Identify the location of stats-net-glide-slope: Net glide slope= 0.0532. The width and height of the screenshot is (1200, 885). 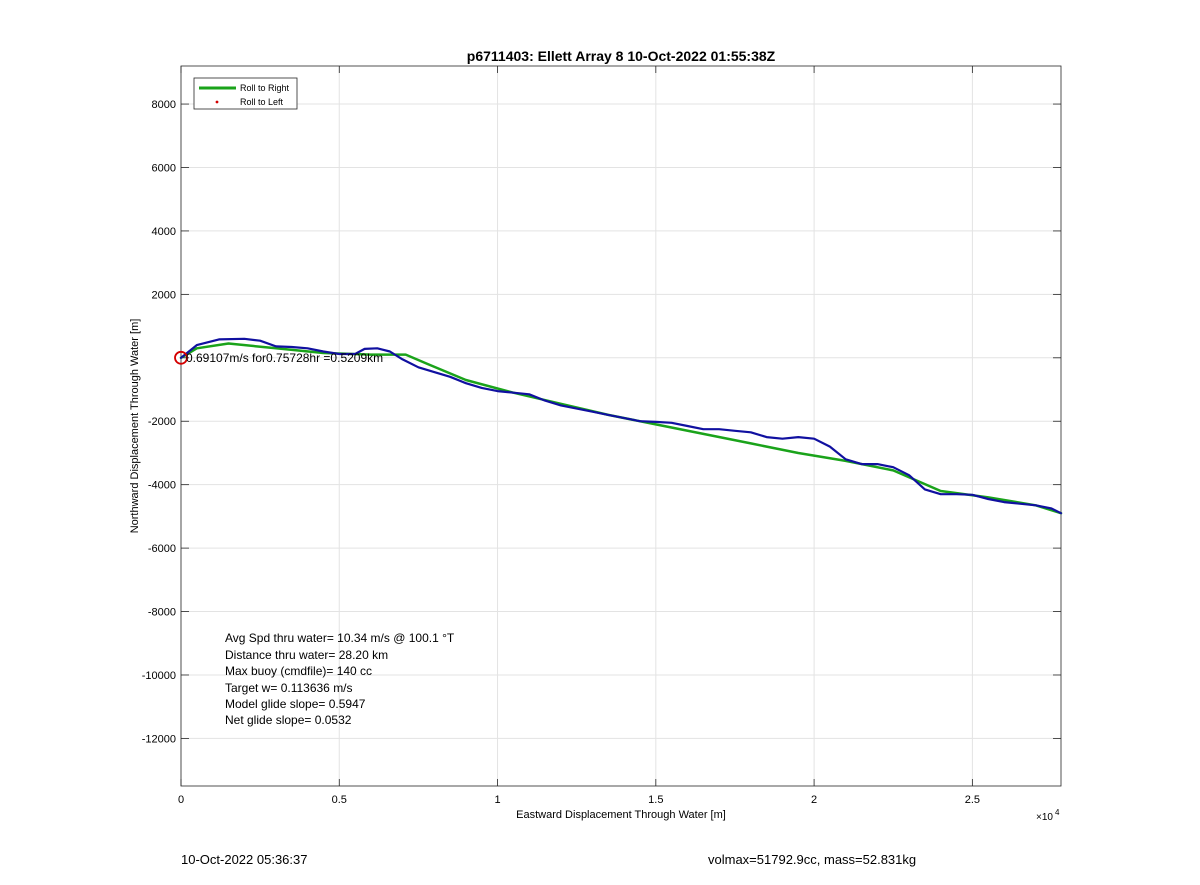
(288, 720).